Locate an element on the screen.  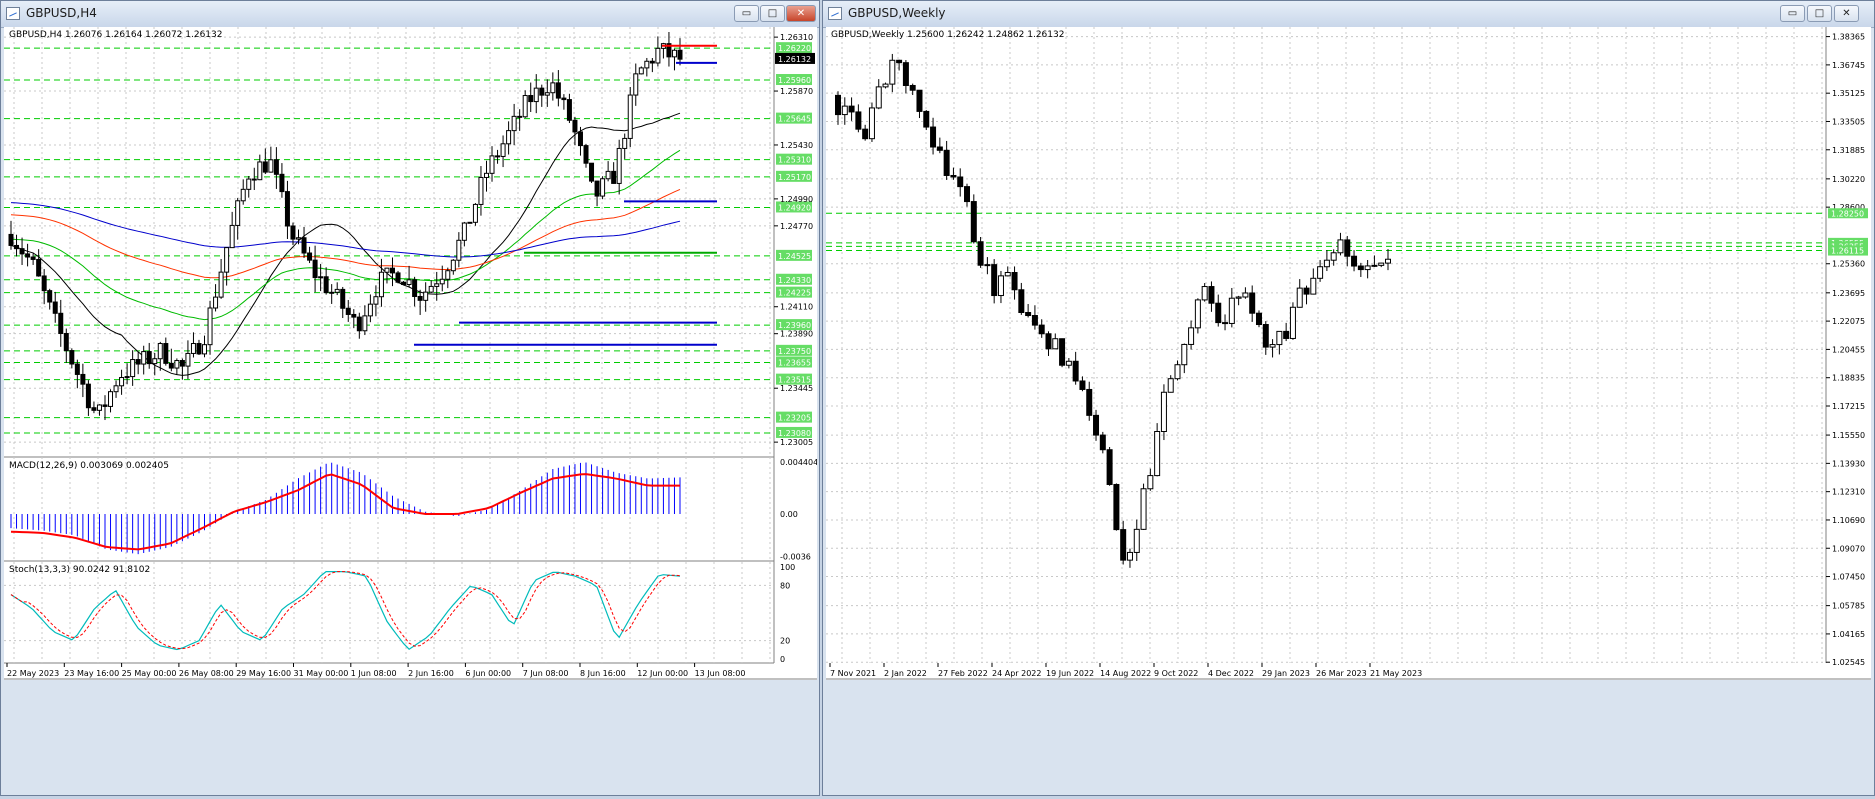
stoch-tick-label: 80 is located at coordinates (785, 585).